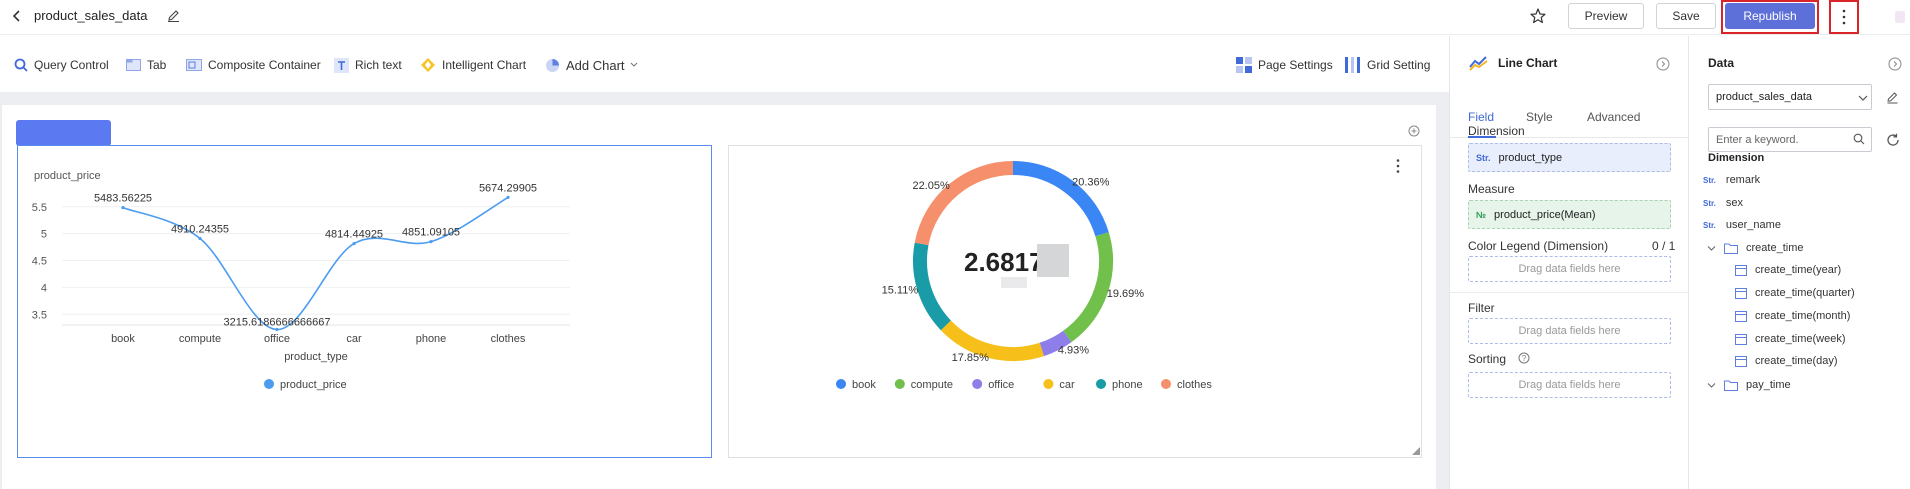 The width and height of the screenshot is (1910, 489). Describe the element at coordinates (71, 65) in the screenshot. I see `toolbar-item-label: Query Control` at that location.